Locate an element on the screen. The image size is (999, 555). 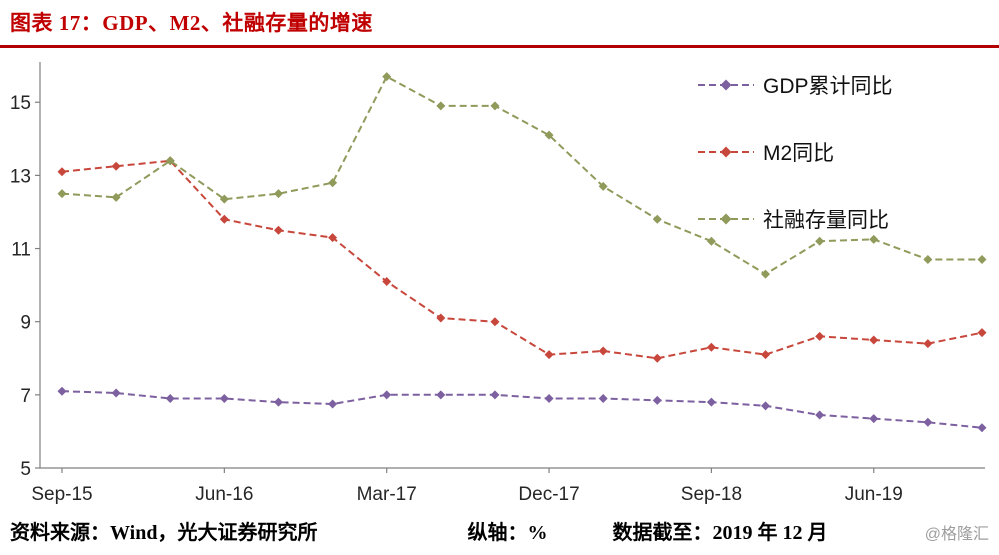
x-tick-label: Sep-15 is located at coordinates (61, 494).